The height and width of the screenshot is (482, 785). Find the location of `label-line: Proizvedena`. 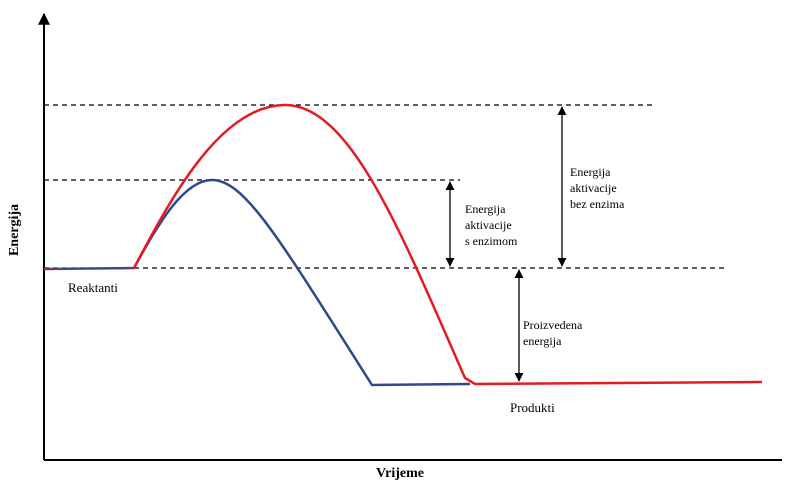

label-line: Proizvedena is located at coordinates (553, 325).